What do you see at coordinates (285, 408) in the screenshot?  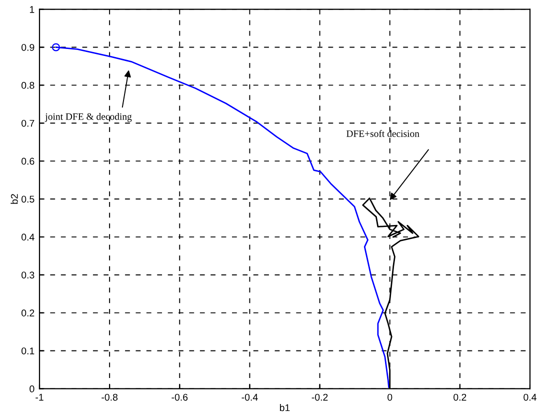 I see `x-axis-title: b1` at bounding box center [285, 408].